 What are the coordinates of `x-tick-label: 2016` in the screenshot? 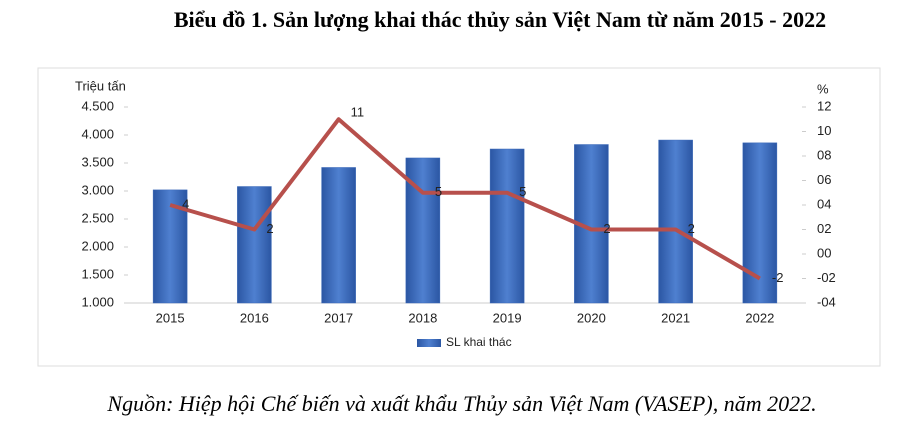 It's located at (254, 317).